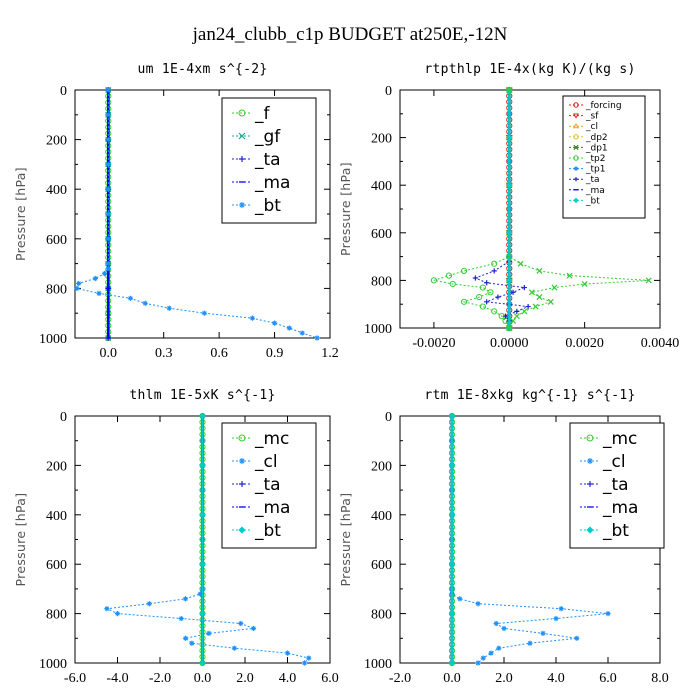 Image resolution: width=700 pixels, height=700 pixels. Describe the element at coordinates (660, 678) in the screenshot. I see `x-tick-label: 8.0` at that location.